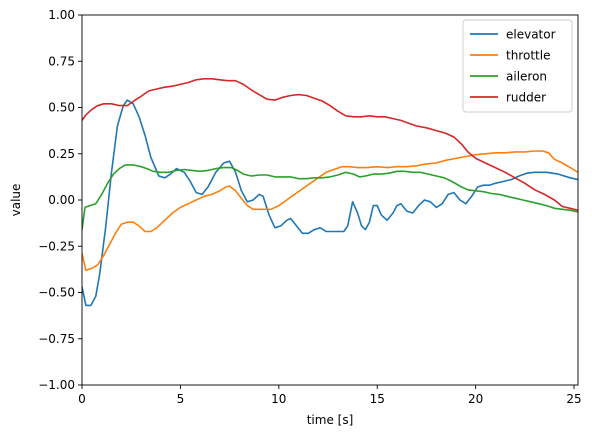 Image resolution: width=592 pixels, height=442 pixels. What do you see at coordinates (278, 399) in the screenshot?
I see `x-tick-label: 10` at bounding box center [278, 399].